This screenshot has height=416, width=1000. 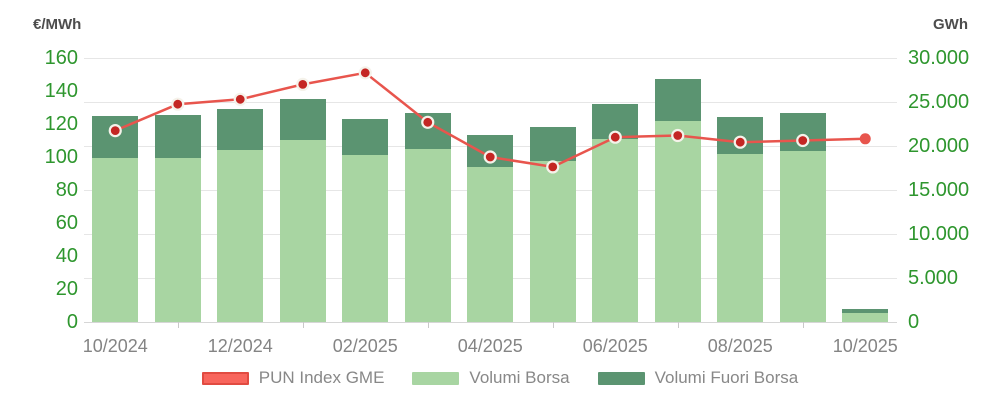 I want to click on y-axis-label-right: 0, so click(x=914, y=322).